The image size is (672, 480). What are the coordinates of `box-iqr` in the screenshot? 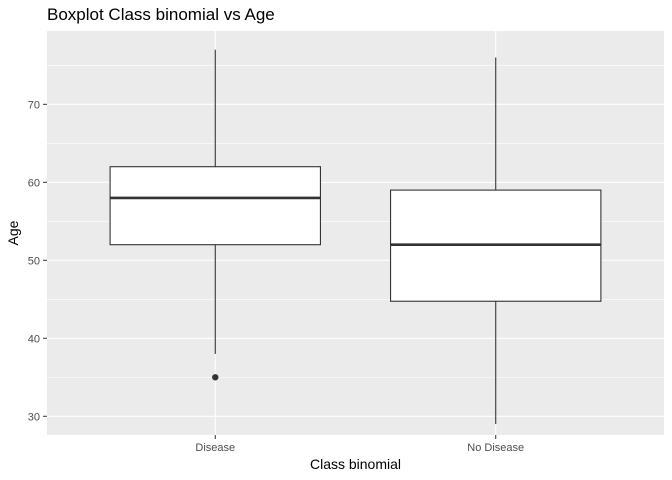 It's located at (215, 206).